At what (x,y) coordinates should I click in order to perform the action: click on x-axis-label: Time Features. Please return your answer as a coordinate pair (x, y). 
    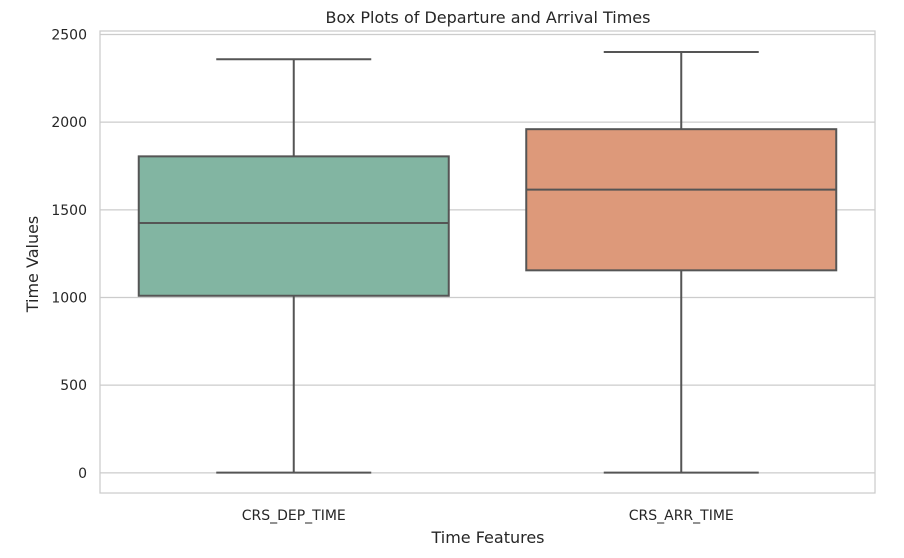
    Looking at the image, I should click on (487, 537).